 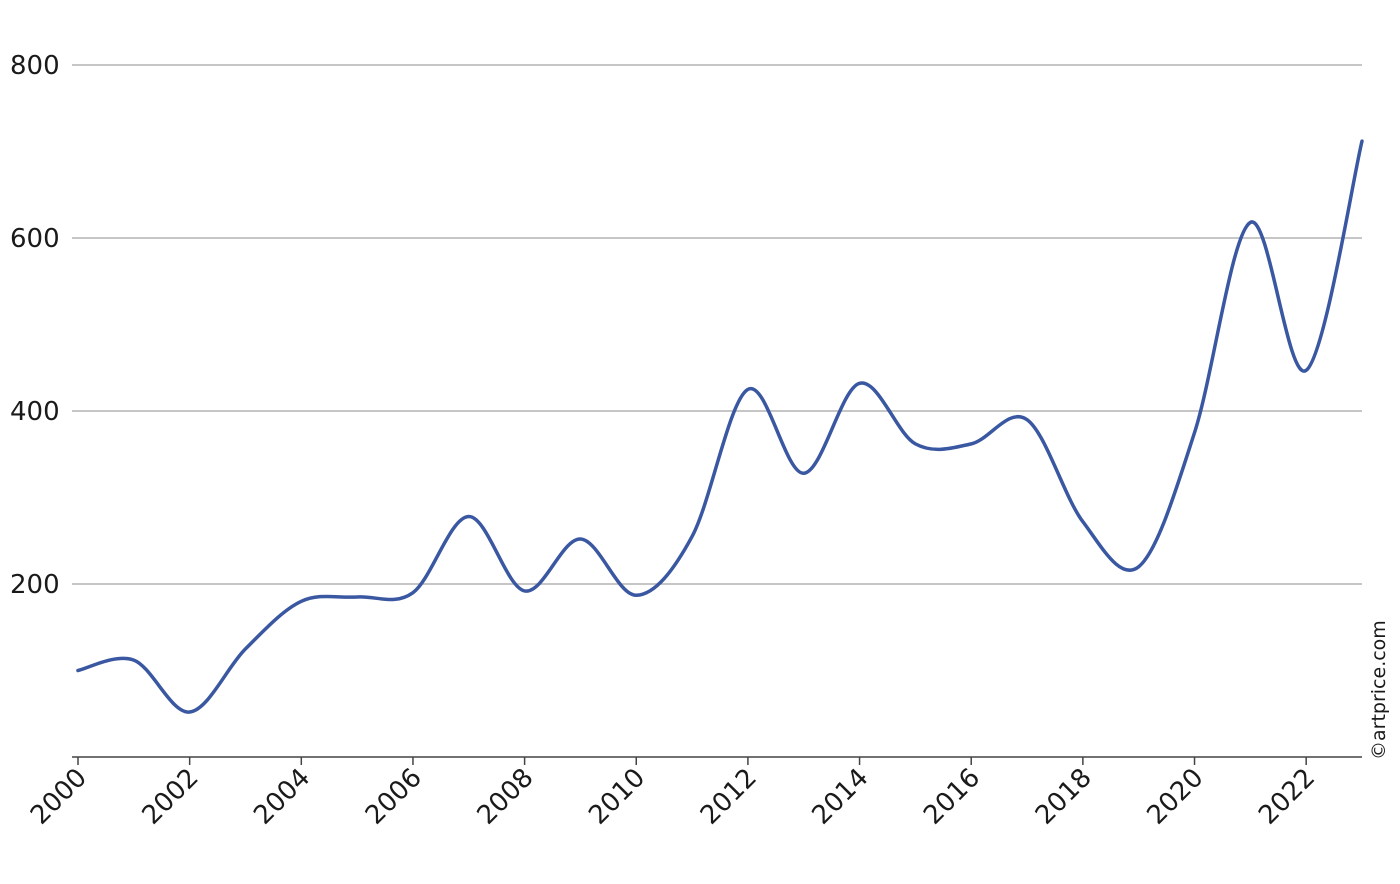 What do you see at coordinates (394, 797) in the screenshot?
I see `x-tick-label-2006: 2006` at bounding box center [394, 797].